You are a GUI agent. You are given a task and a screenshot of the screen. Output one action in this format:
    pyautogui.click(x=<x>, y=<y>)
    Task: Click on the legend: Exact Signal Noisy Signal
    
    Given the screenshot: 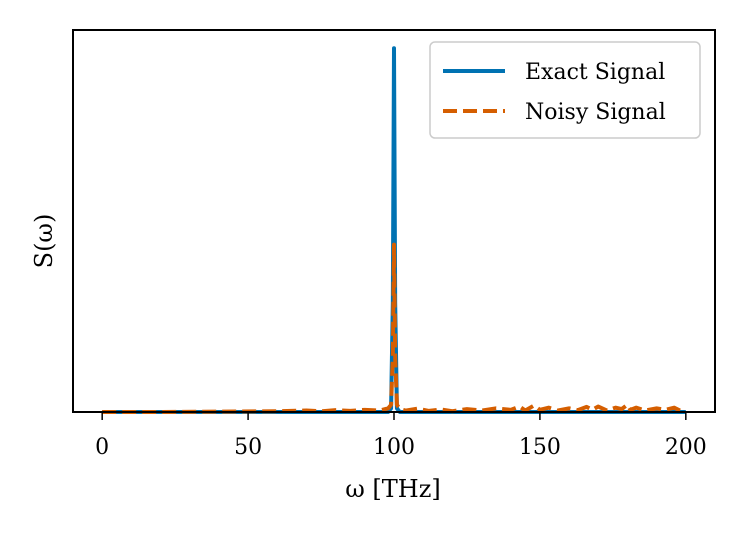 What is the action you would take?
    pyautogui.click(x=565, y=90)
    